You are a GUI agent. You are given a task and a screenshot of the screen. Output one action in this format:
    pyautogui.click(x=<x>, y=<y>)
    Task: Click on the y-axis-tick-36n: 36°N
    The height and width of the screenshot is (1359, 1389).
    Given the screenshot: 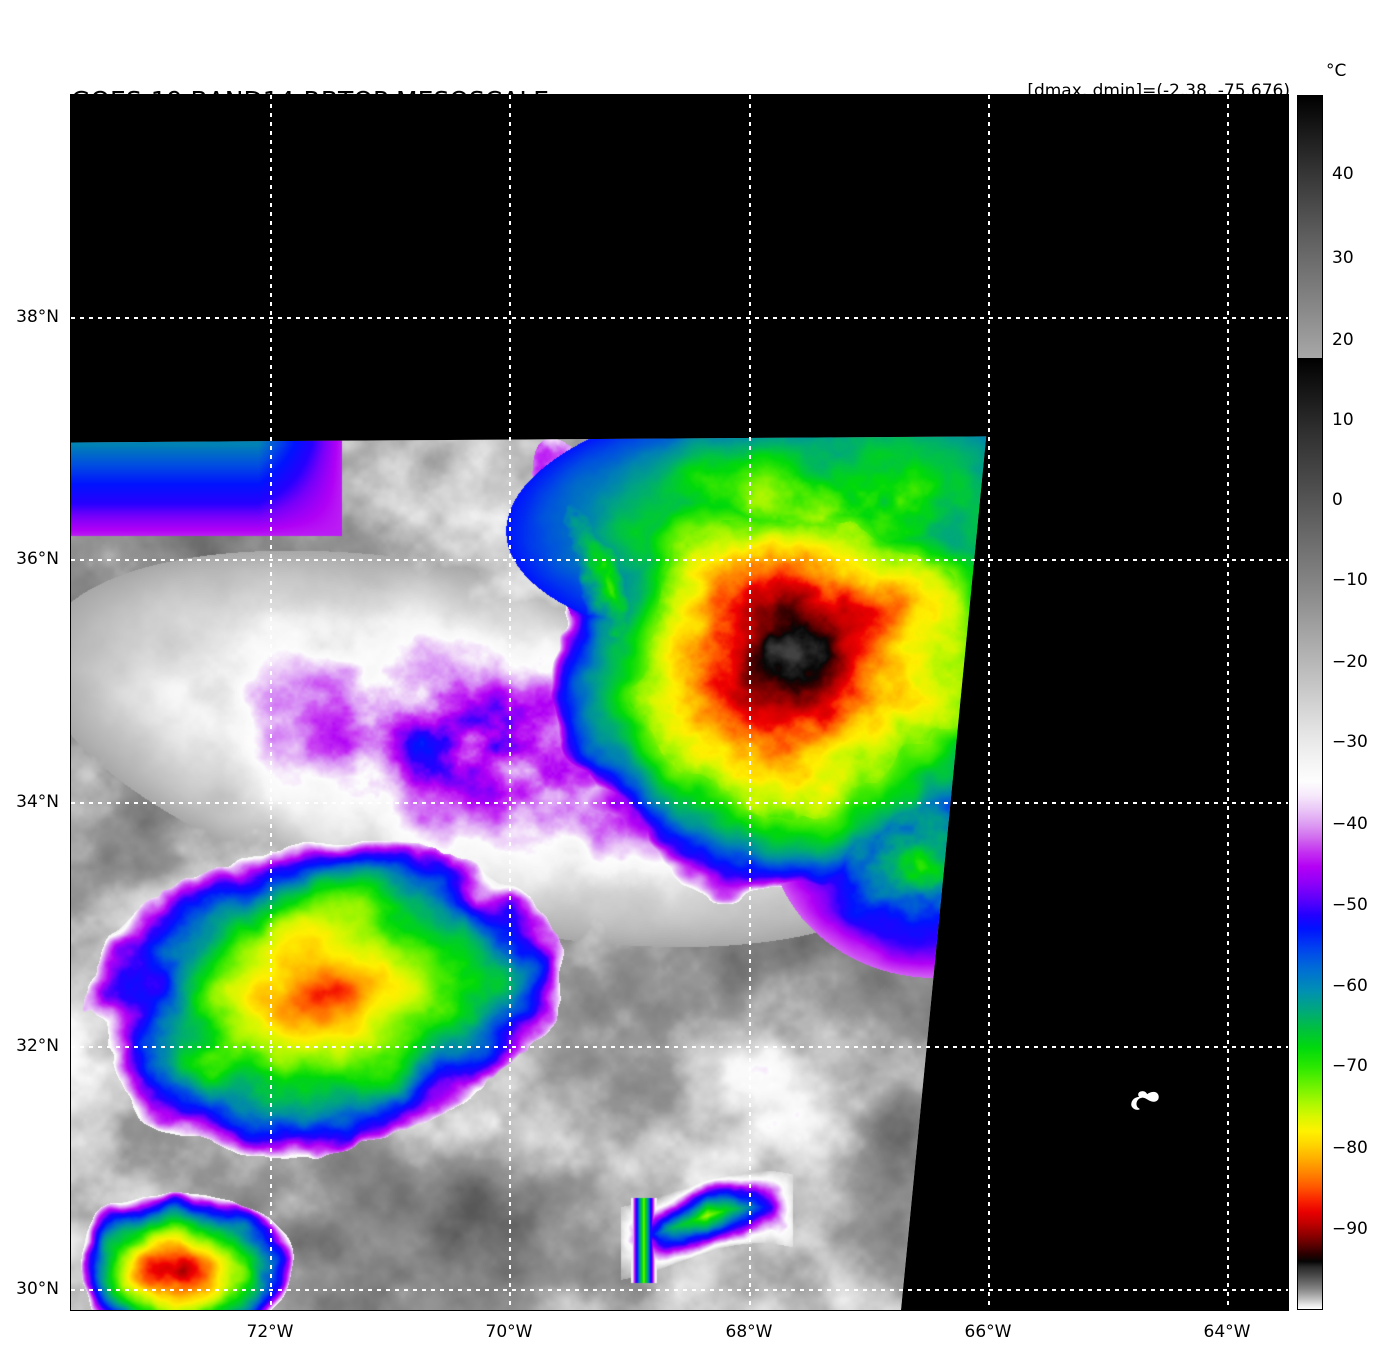 What is the action you would take?
    pyautogui.click(x=37, y=559)
    